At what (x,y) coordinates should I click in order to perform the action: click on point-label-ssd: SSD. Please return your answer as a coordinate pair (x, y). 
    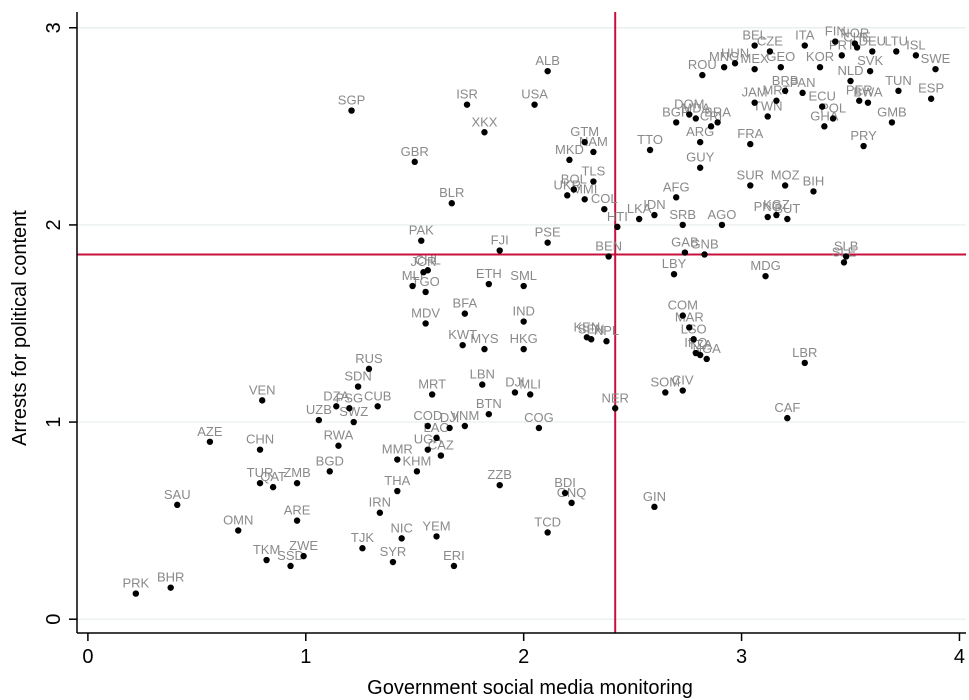
    Looking at the image, I should click on (290, 555).